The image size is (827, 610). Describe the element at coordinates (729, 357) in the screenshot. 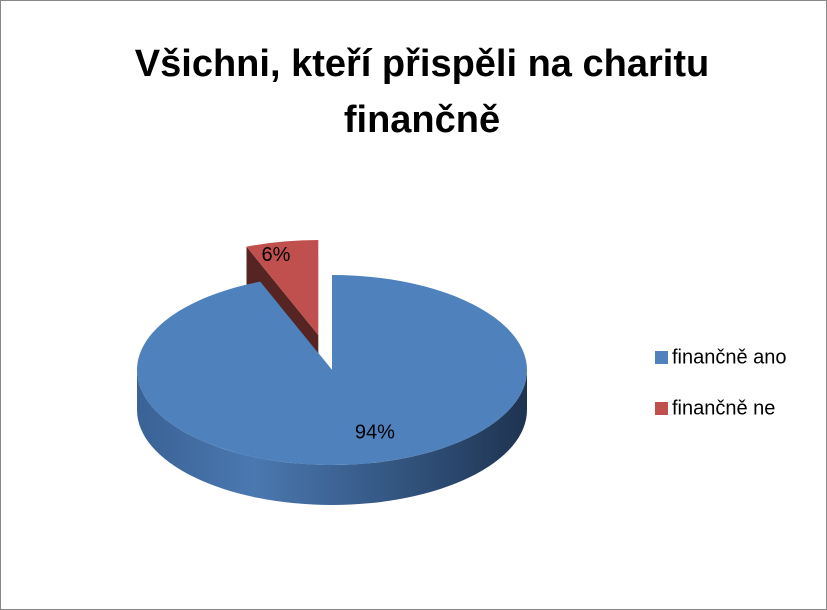

I see `legend-label: finančně ano` at that location.